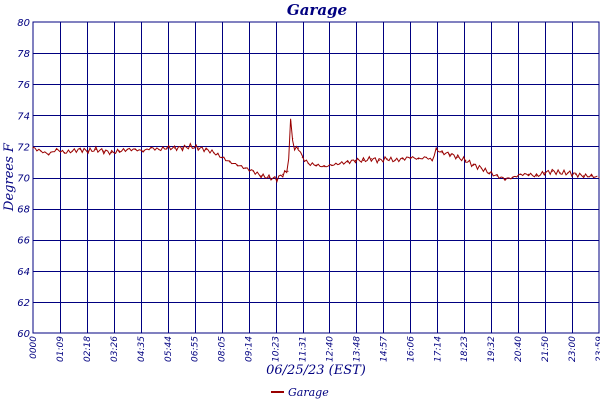  Describe the element at coordinates (23, 334) in the screenshot. I see `y-tick-label: 60` at that location.